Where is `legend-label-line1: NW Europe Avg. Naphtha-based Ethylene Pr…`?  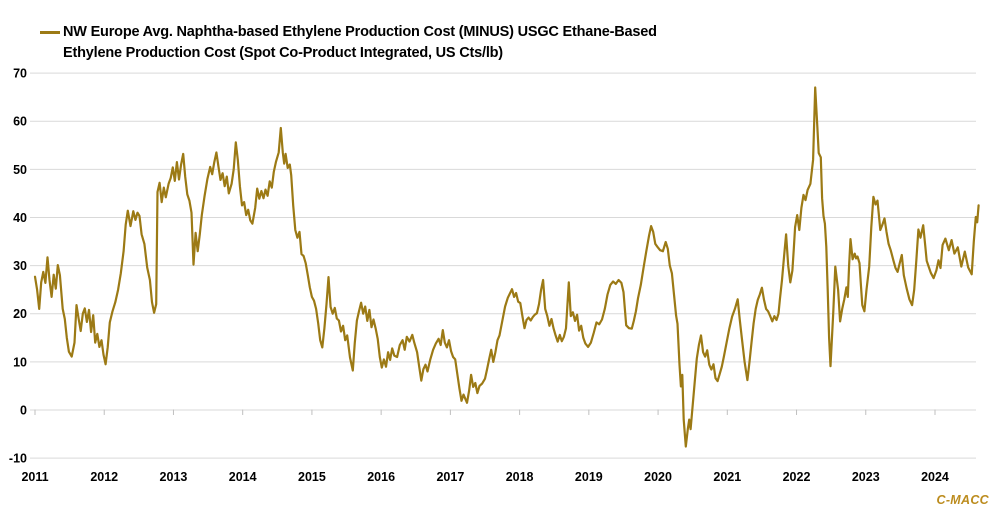 legend-label-line1: NW Europe Avg. Naphtha-based Ethylene Pr… is located at coordinates (360, 32).